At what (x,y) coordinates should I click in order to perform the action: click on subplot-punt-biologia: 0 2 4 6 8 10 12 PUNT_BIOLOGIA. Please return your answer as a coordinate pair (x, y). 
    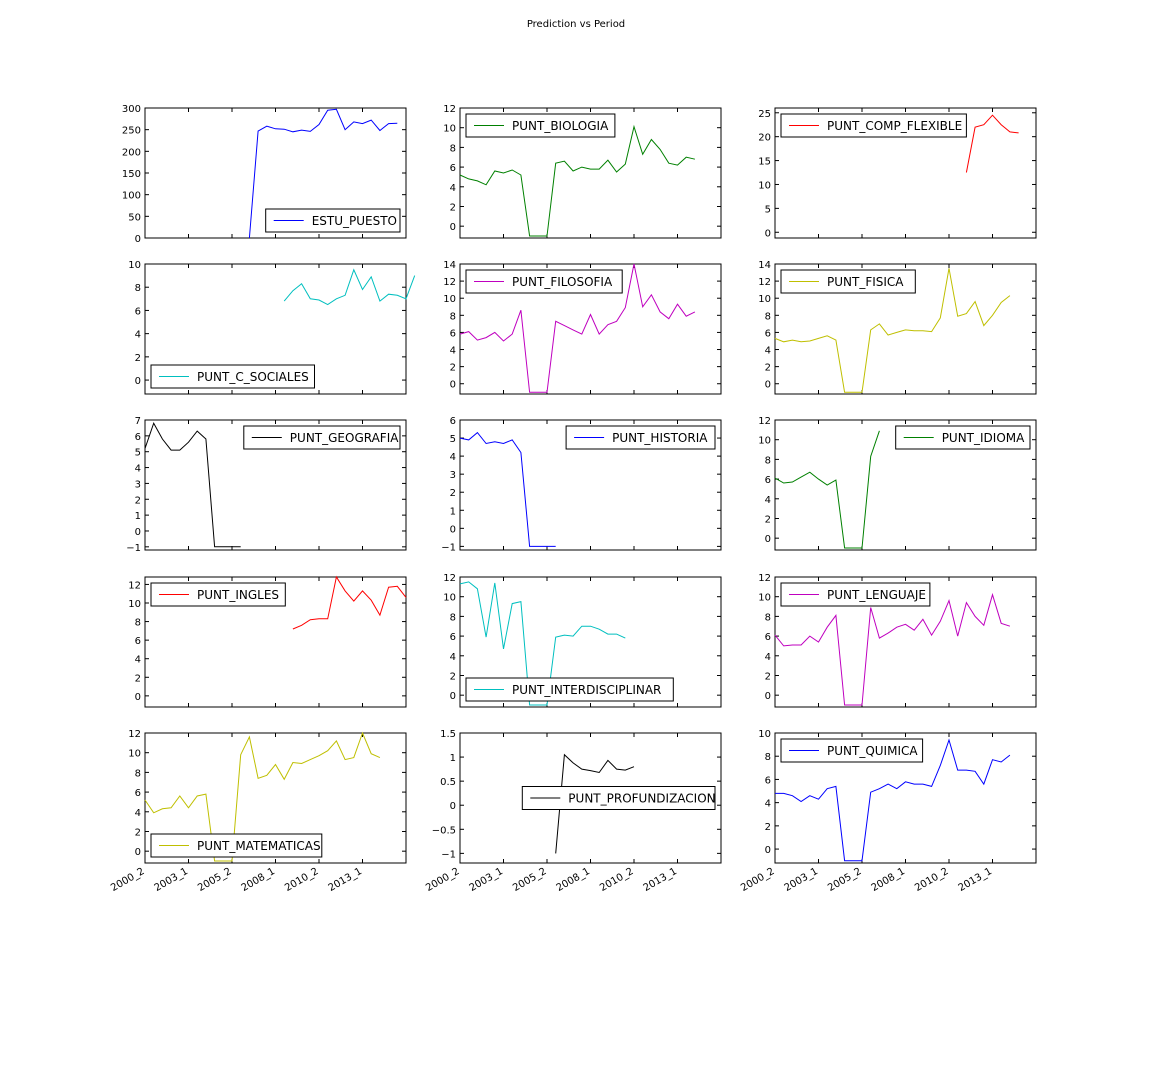
    Looking at the image, I should click on (582, 171).